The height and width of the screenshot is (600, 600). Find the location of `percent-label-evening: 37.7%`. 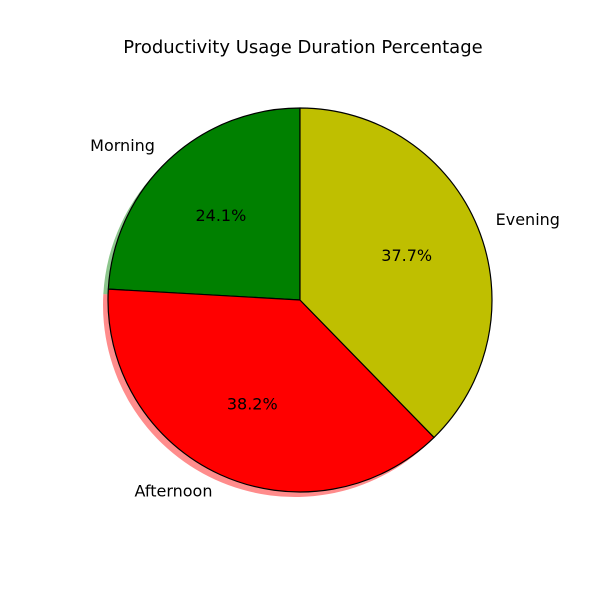

percent-label-evening: 37.7% is located at coordinates (406, 255).